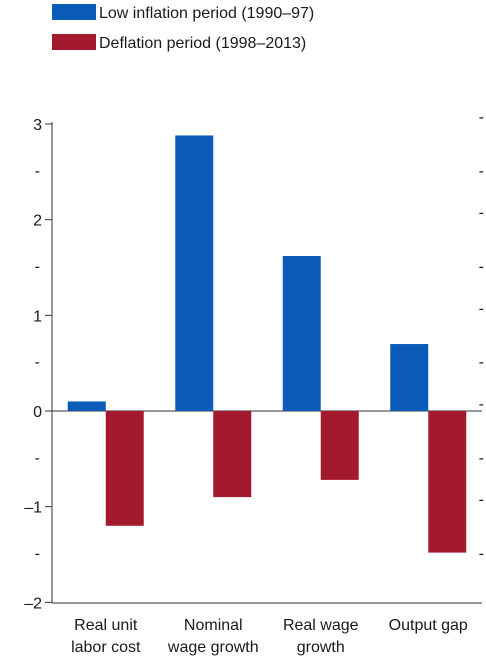 This screenshot has width=486, height=663. Describe the element at coordinates (409, 377) in the screenshot. I see `bar-series1-cat4` at that location.